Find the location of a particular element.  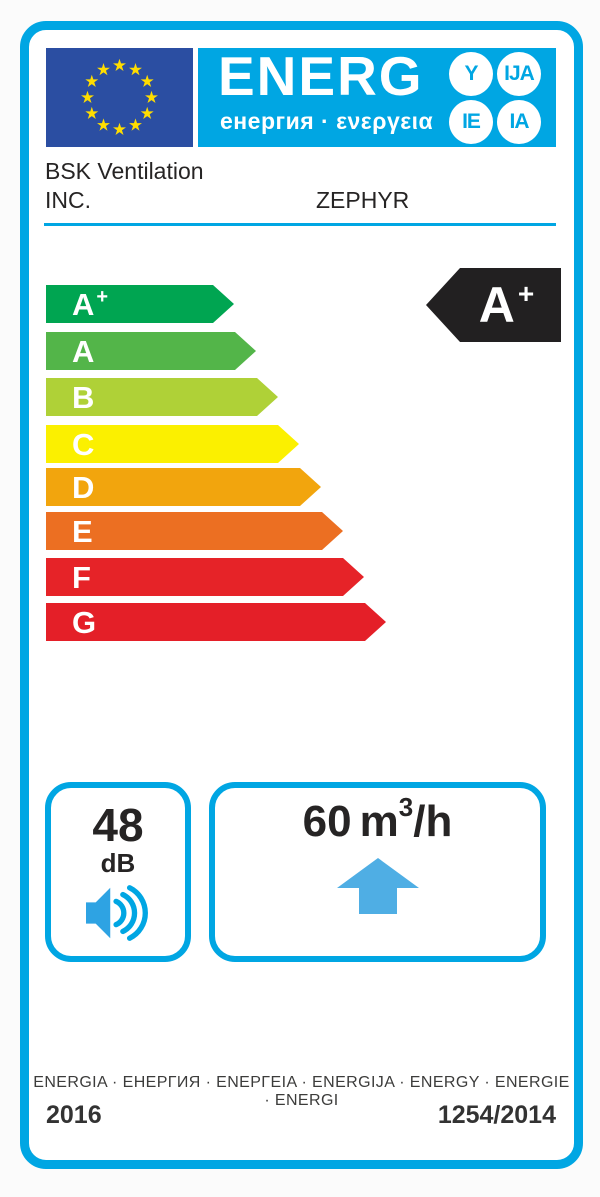

airflow-box: 60 m 3 /h is located at coordinates (377, 872).